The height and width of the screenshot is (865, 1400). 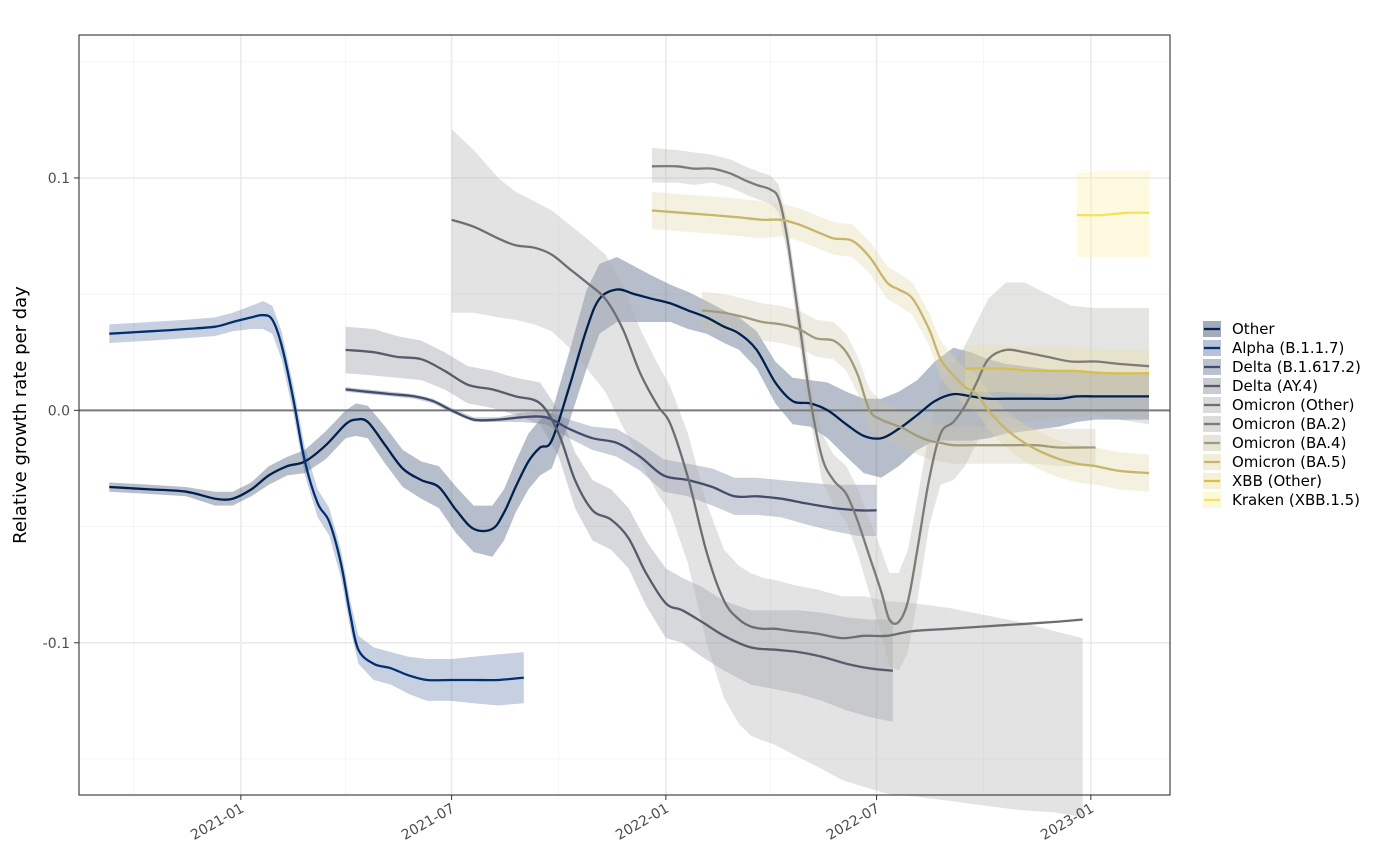 I want to click on legend-item: Omicron (BA.2), so click(x=1274, y=424).